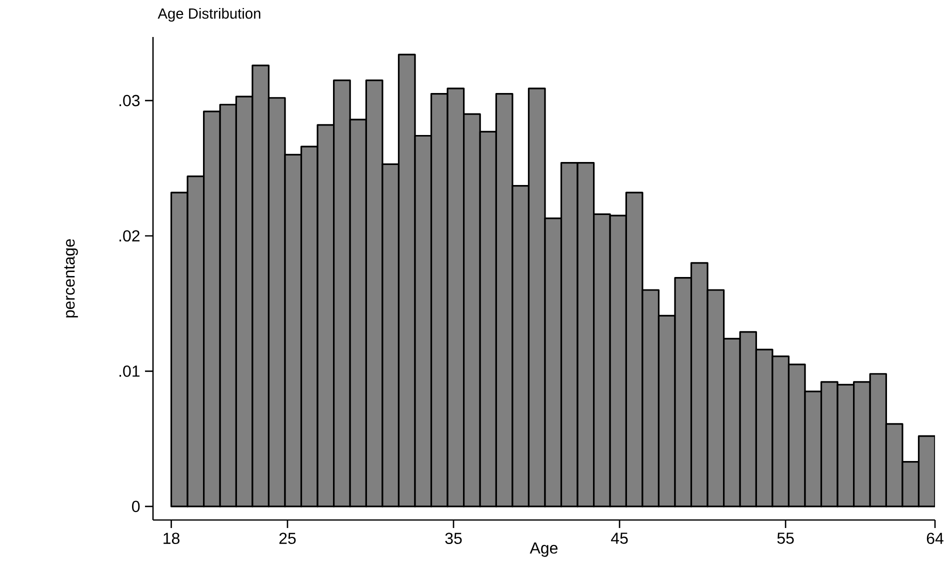  What do you see at coordinates (287, 538) in the screenshot?
I see `x-tick-label: 25` at bounding box center [287, 538].